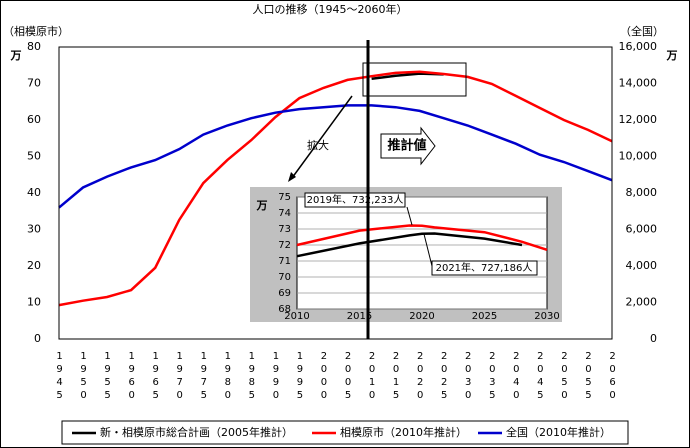 The width and height of the screenshot is (690, 448). I want to click on y2-tick-label: 2,000, so click(642, 302).